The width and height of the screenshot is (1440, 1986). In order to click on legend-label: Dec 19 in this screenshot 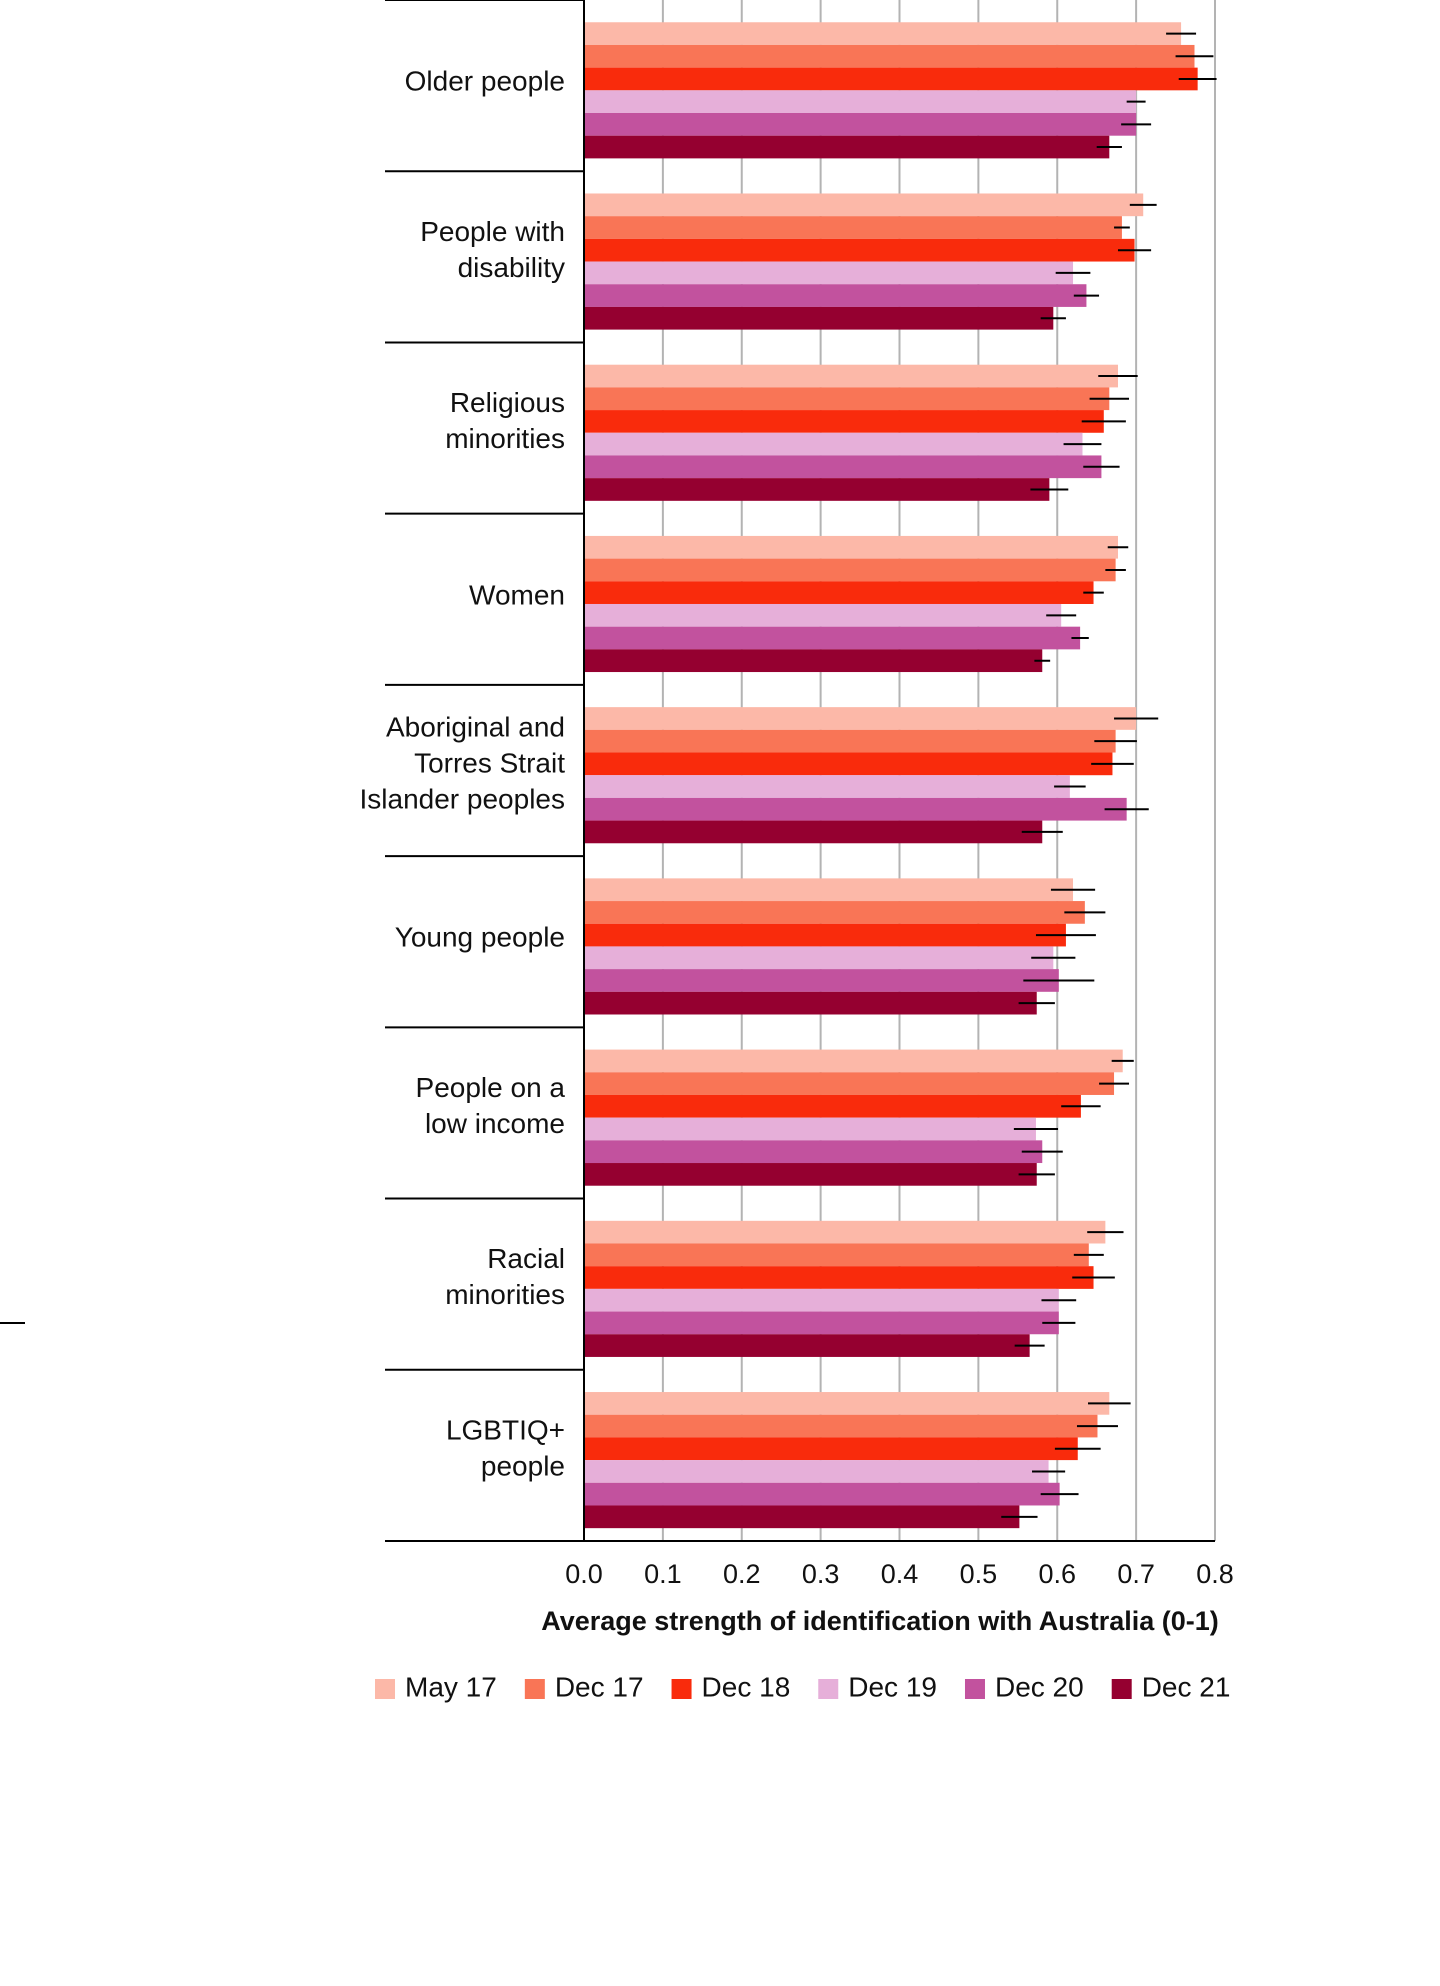, I will do `click(892, 1686)`.